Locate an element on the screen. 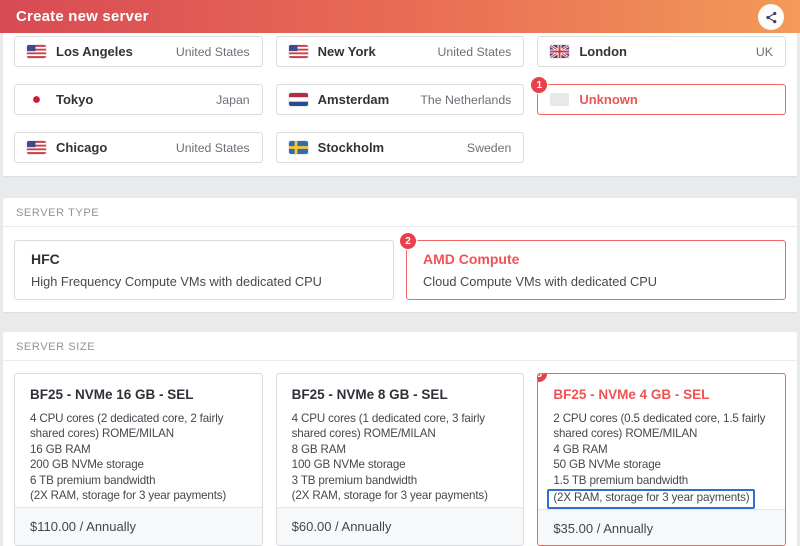 The height and width of the screenshot is (546, 800). location-card-london: London UK is located at coordinates (661, 51).